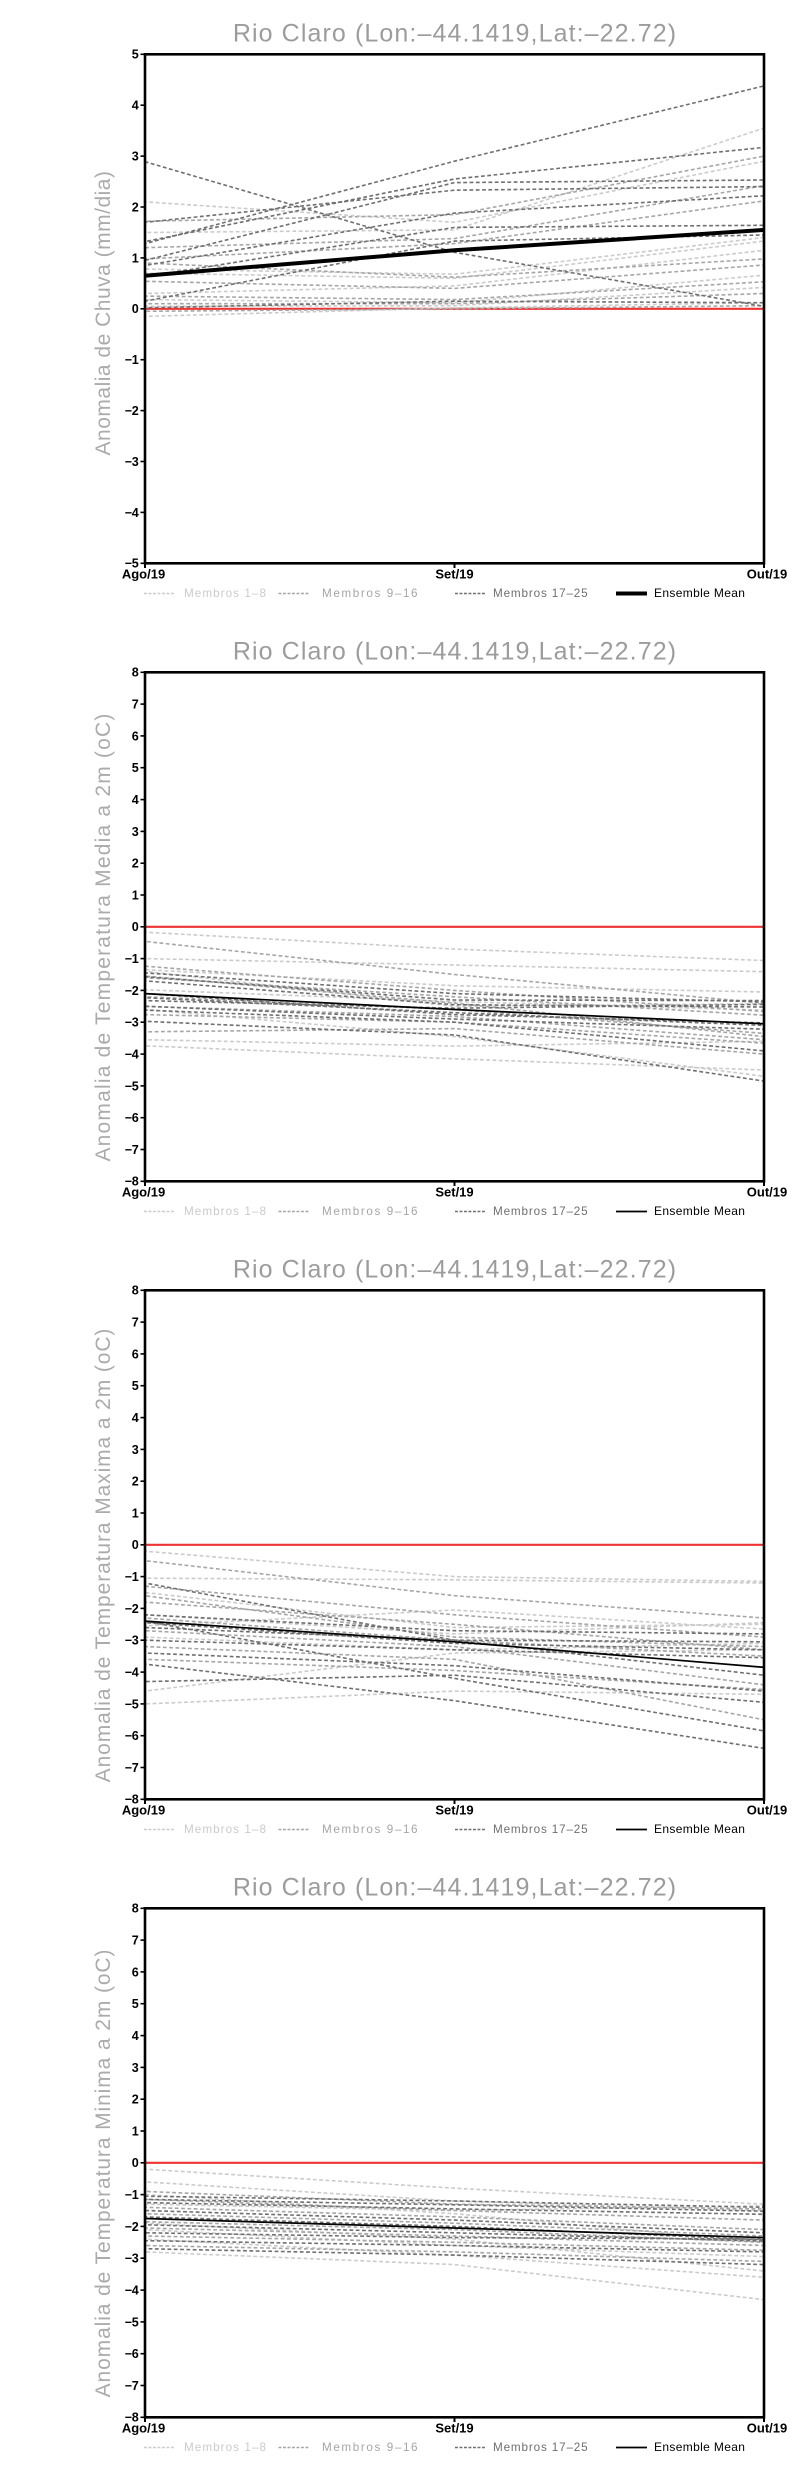  Describe the element at coordinates (103, 313) in the screenshot. I see `svg-text: Anomalia de Chuva (mm/dia)` at that location.